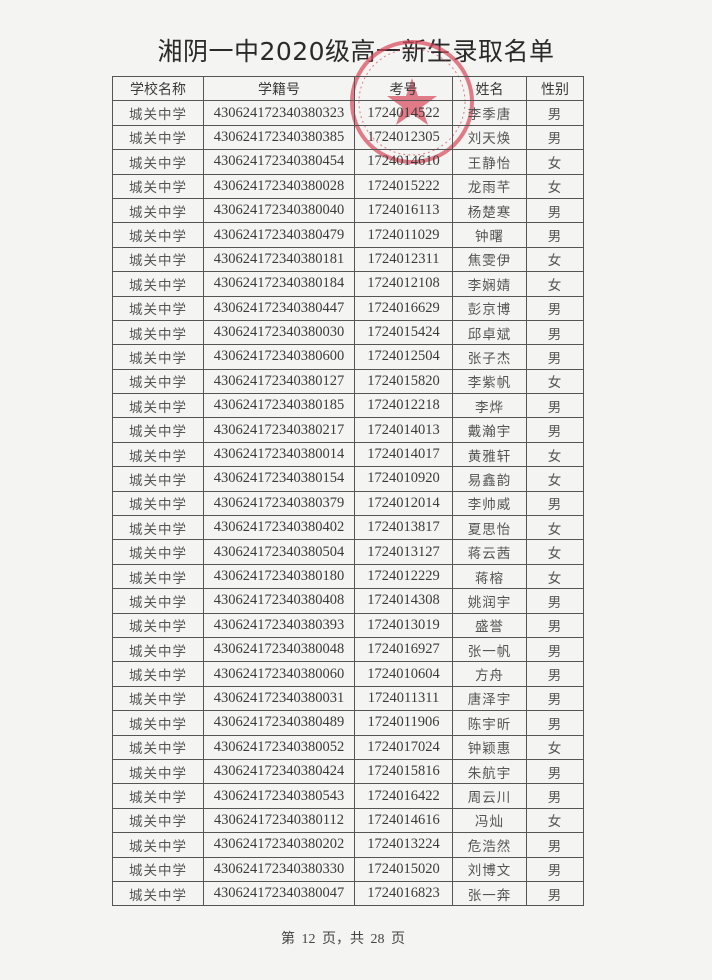  What do you see at coordinates (403, 381) in the screenshot?
I see `exam-number-cell: 1724015820` at bounding box center [403, 381].